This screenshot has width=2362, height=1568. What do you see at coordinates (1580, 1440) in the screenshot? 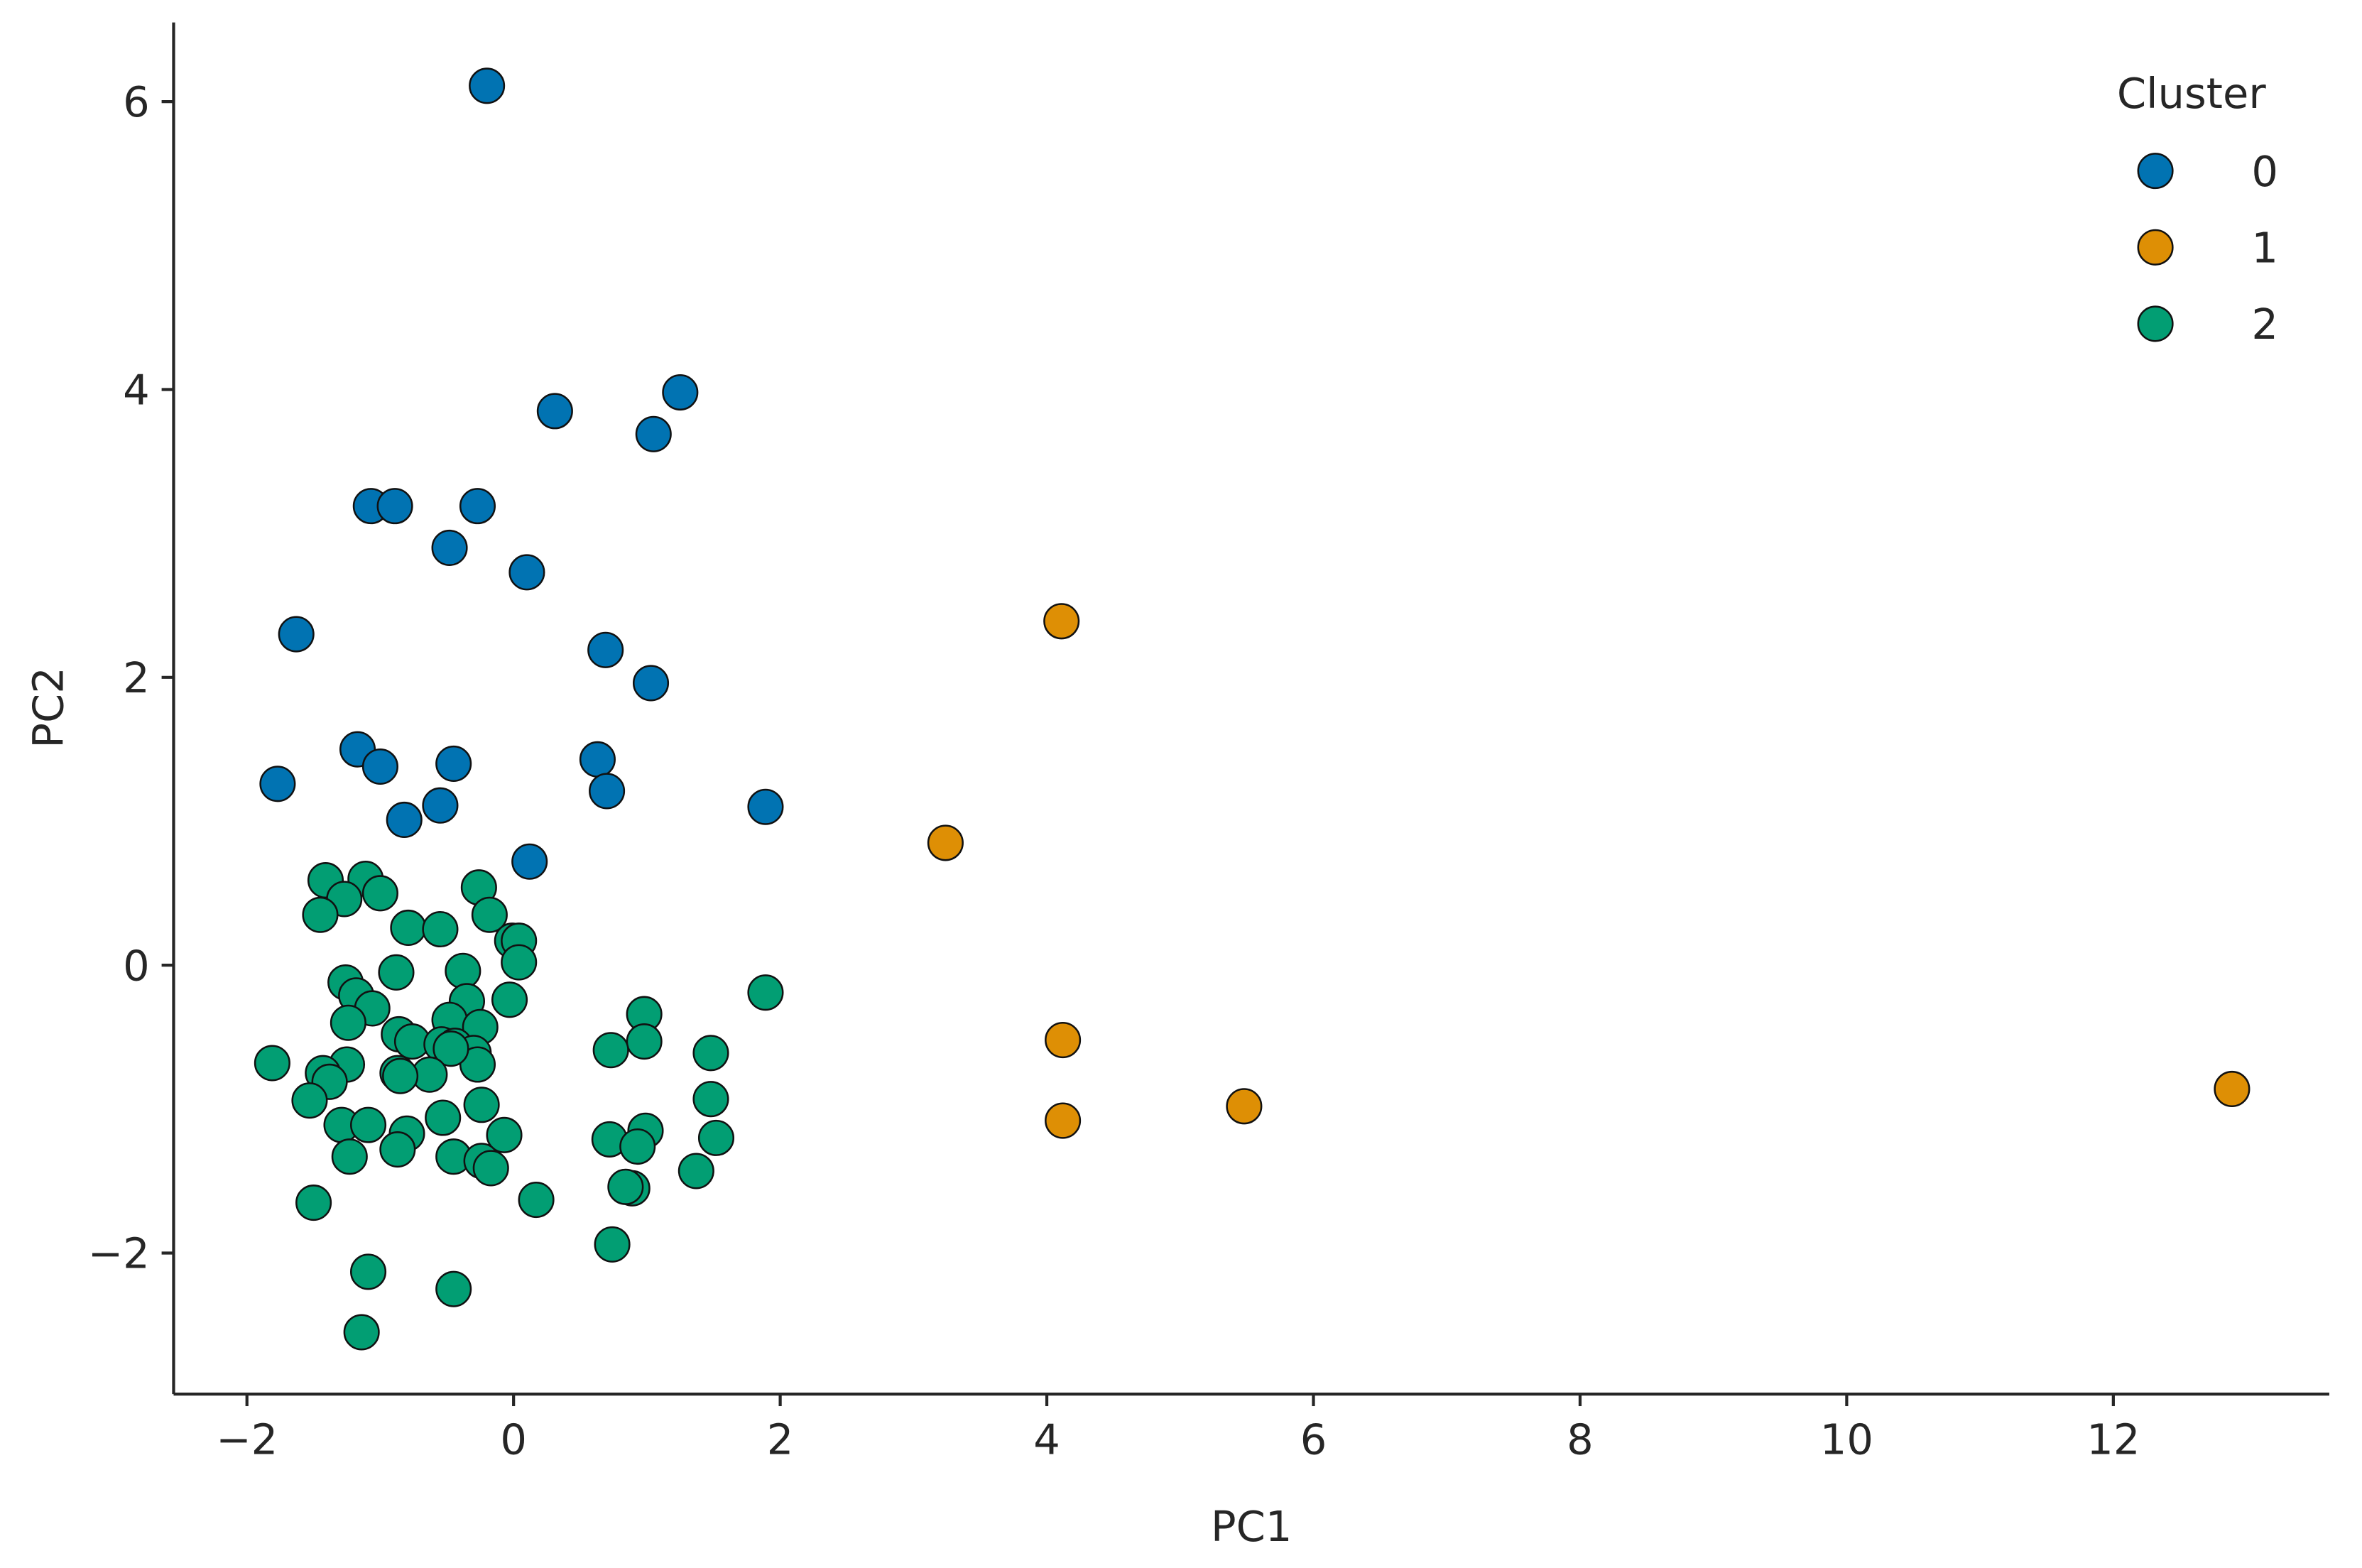
I see `x-tick-label: 8` at bounding box center [1580, 1440].